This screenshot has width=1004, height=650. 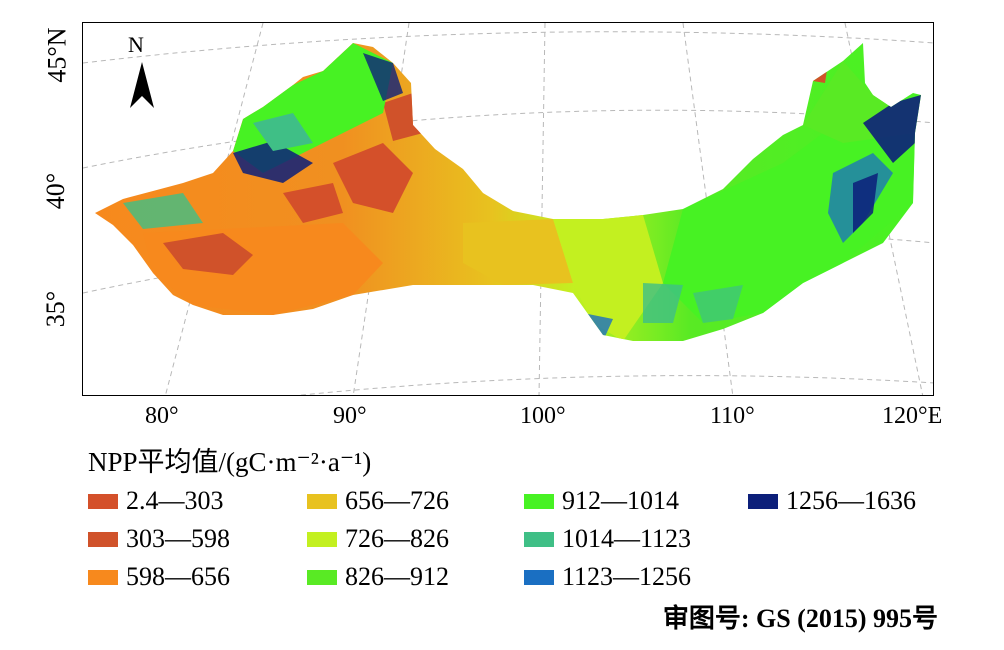 What do you see at coordinates (851, 500) in the screenshot?
I see `legend-label: 1256—1636` at bounding box center [851, 500].